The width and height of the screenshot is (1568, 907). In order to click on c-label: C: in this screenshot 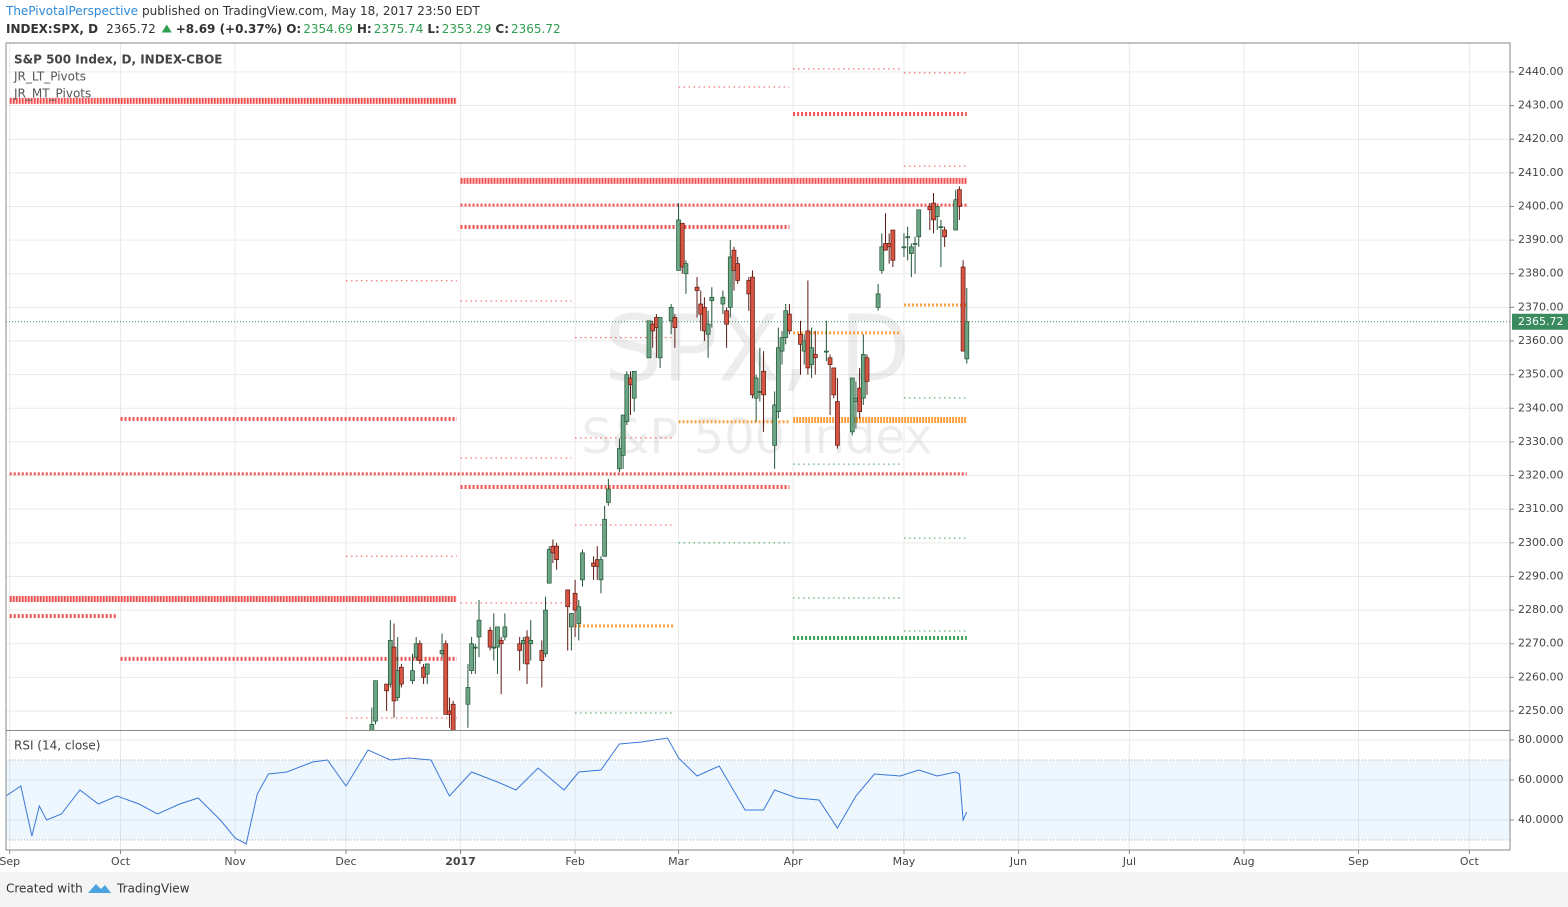, I will do `click(502, 29)`.